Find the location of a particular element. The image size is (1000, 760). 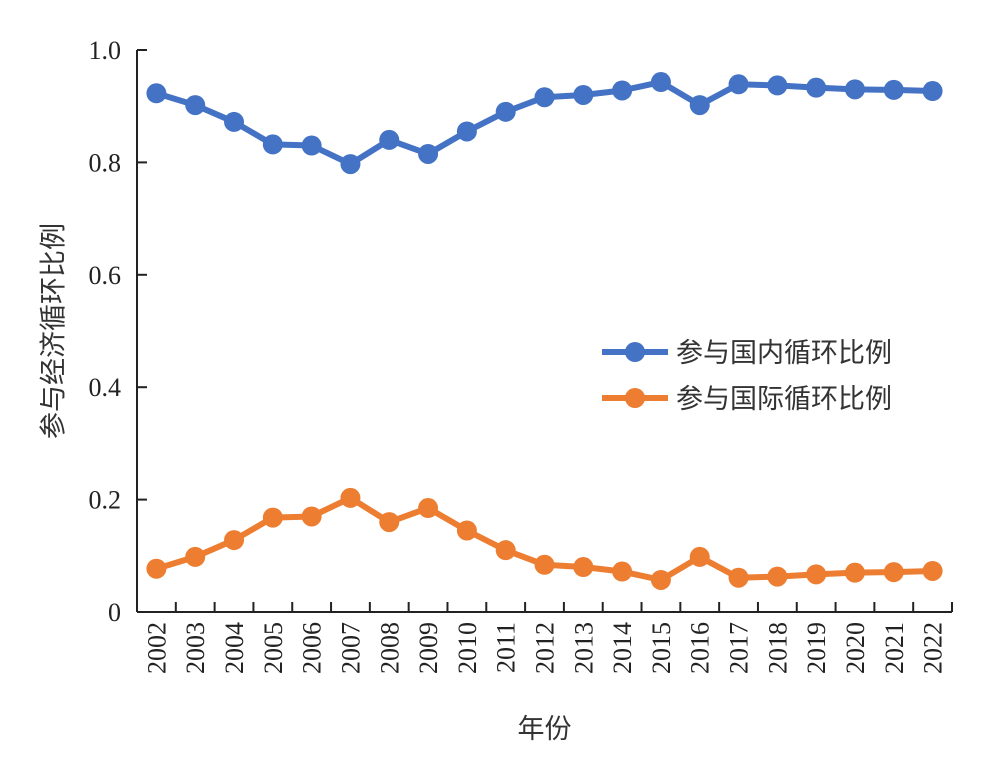

y-tick-label: 0.8 is located at coordinates (105, 162).